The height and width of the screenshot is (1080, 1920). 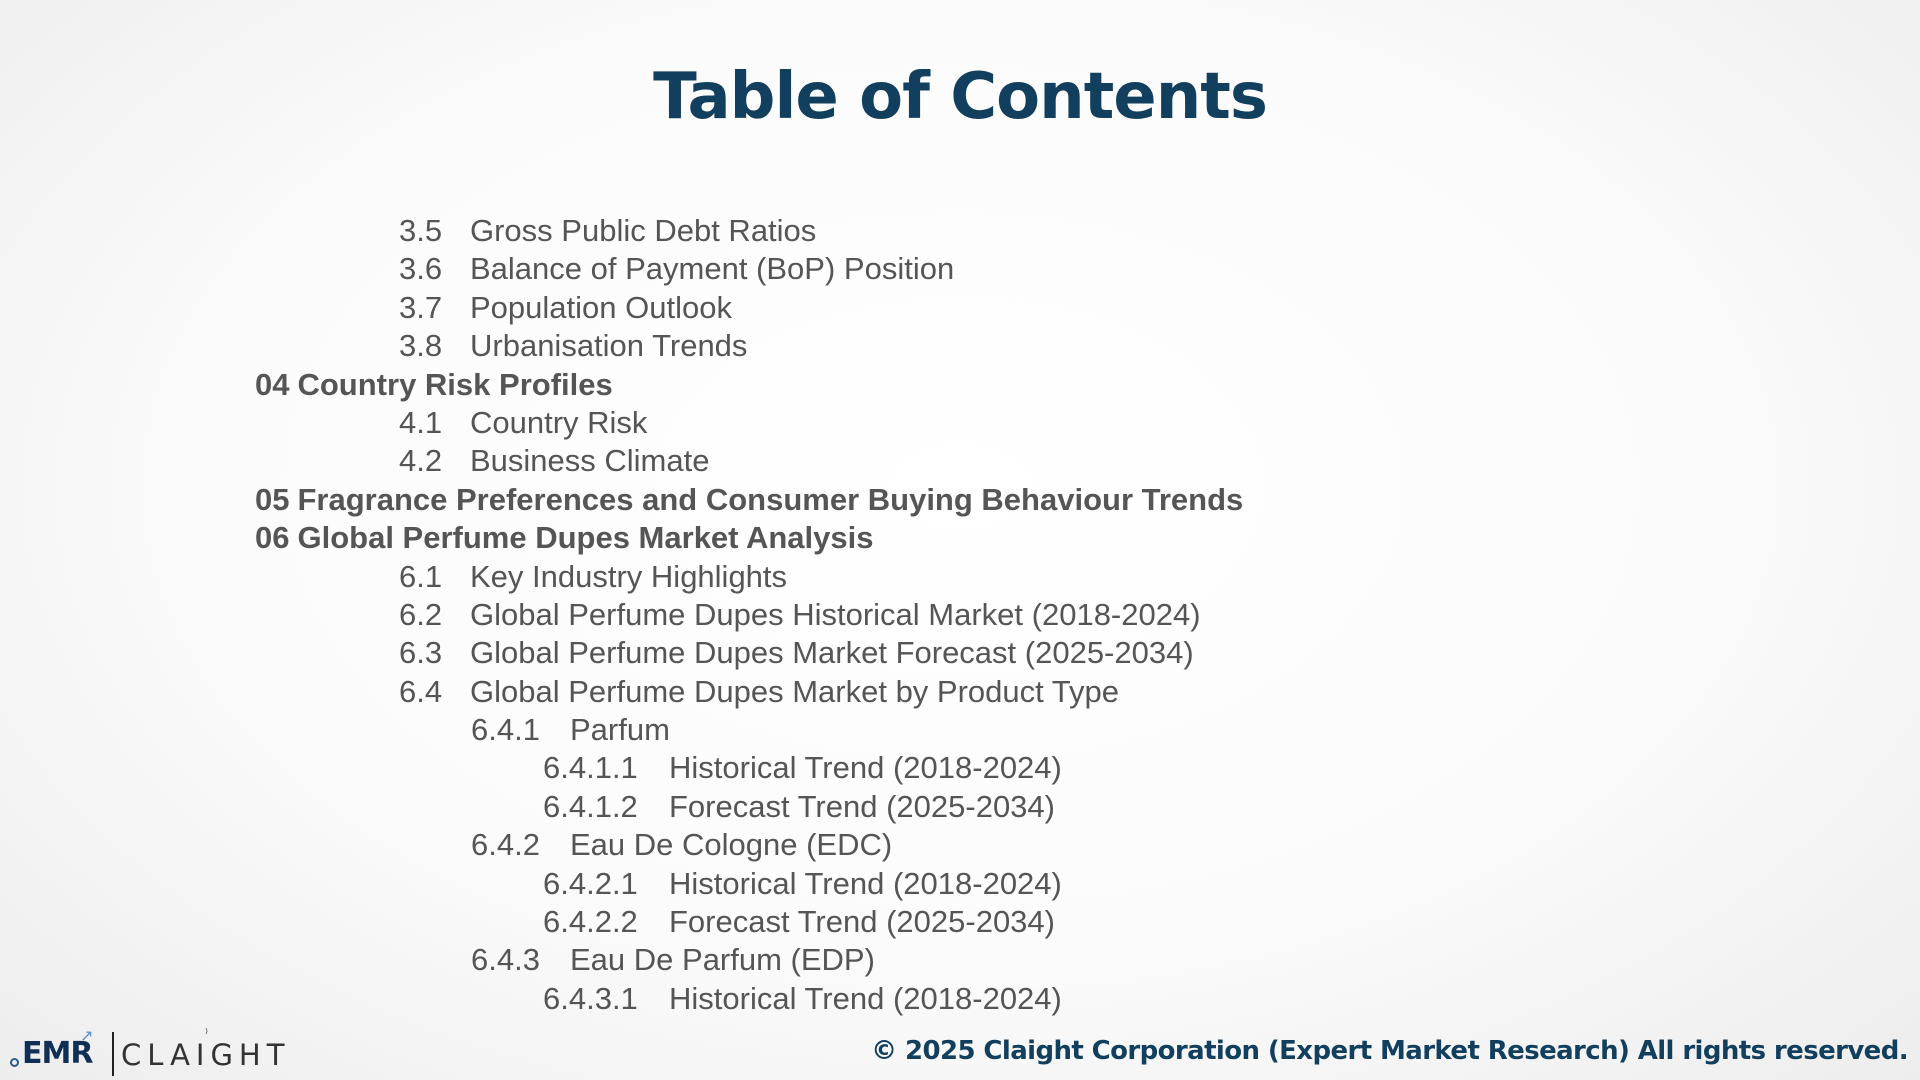 What do you see at coordinates (272, 384) in the screenshot?
I see `toc-entry-number: 04` at bounding box center [272, 384].